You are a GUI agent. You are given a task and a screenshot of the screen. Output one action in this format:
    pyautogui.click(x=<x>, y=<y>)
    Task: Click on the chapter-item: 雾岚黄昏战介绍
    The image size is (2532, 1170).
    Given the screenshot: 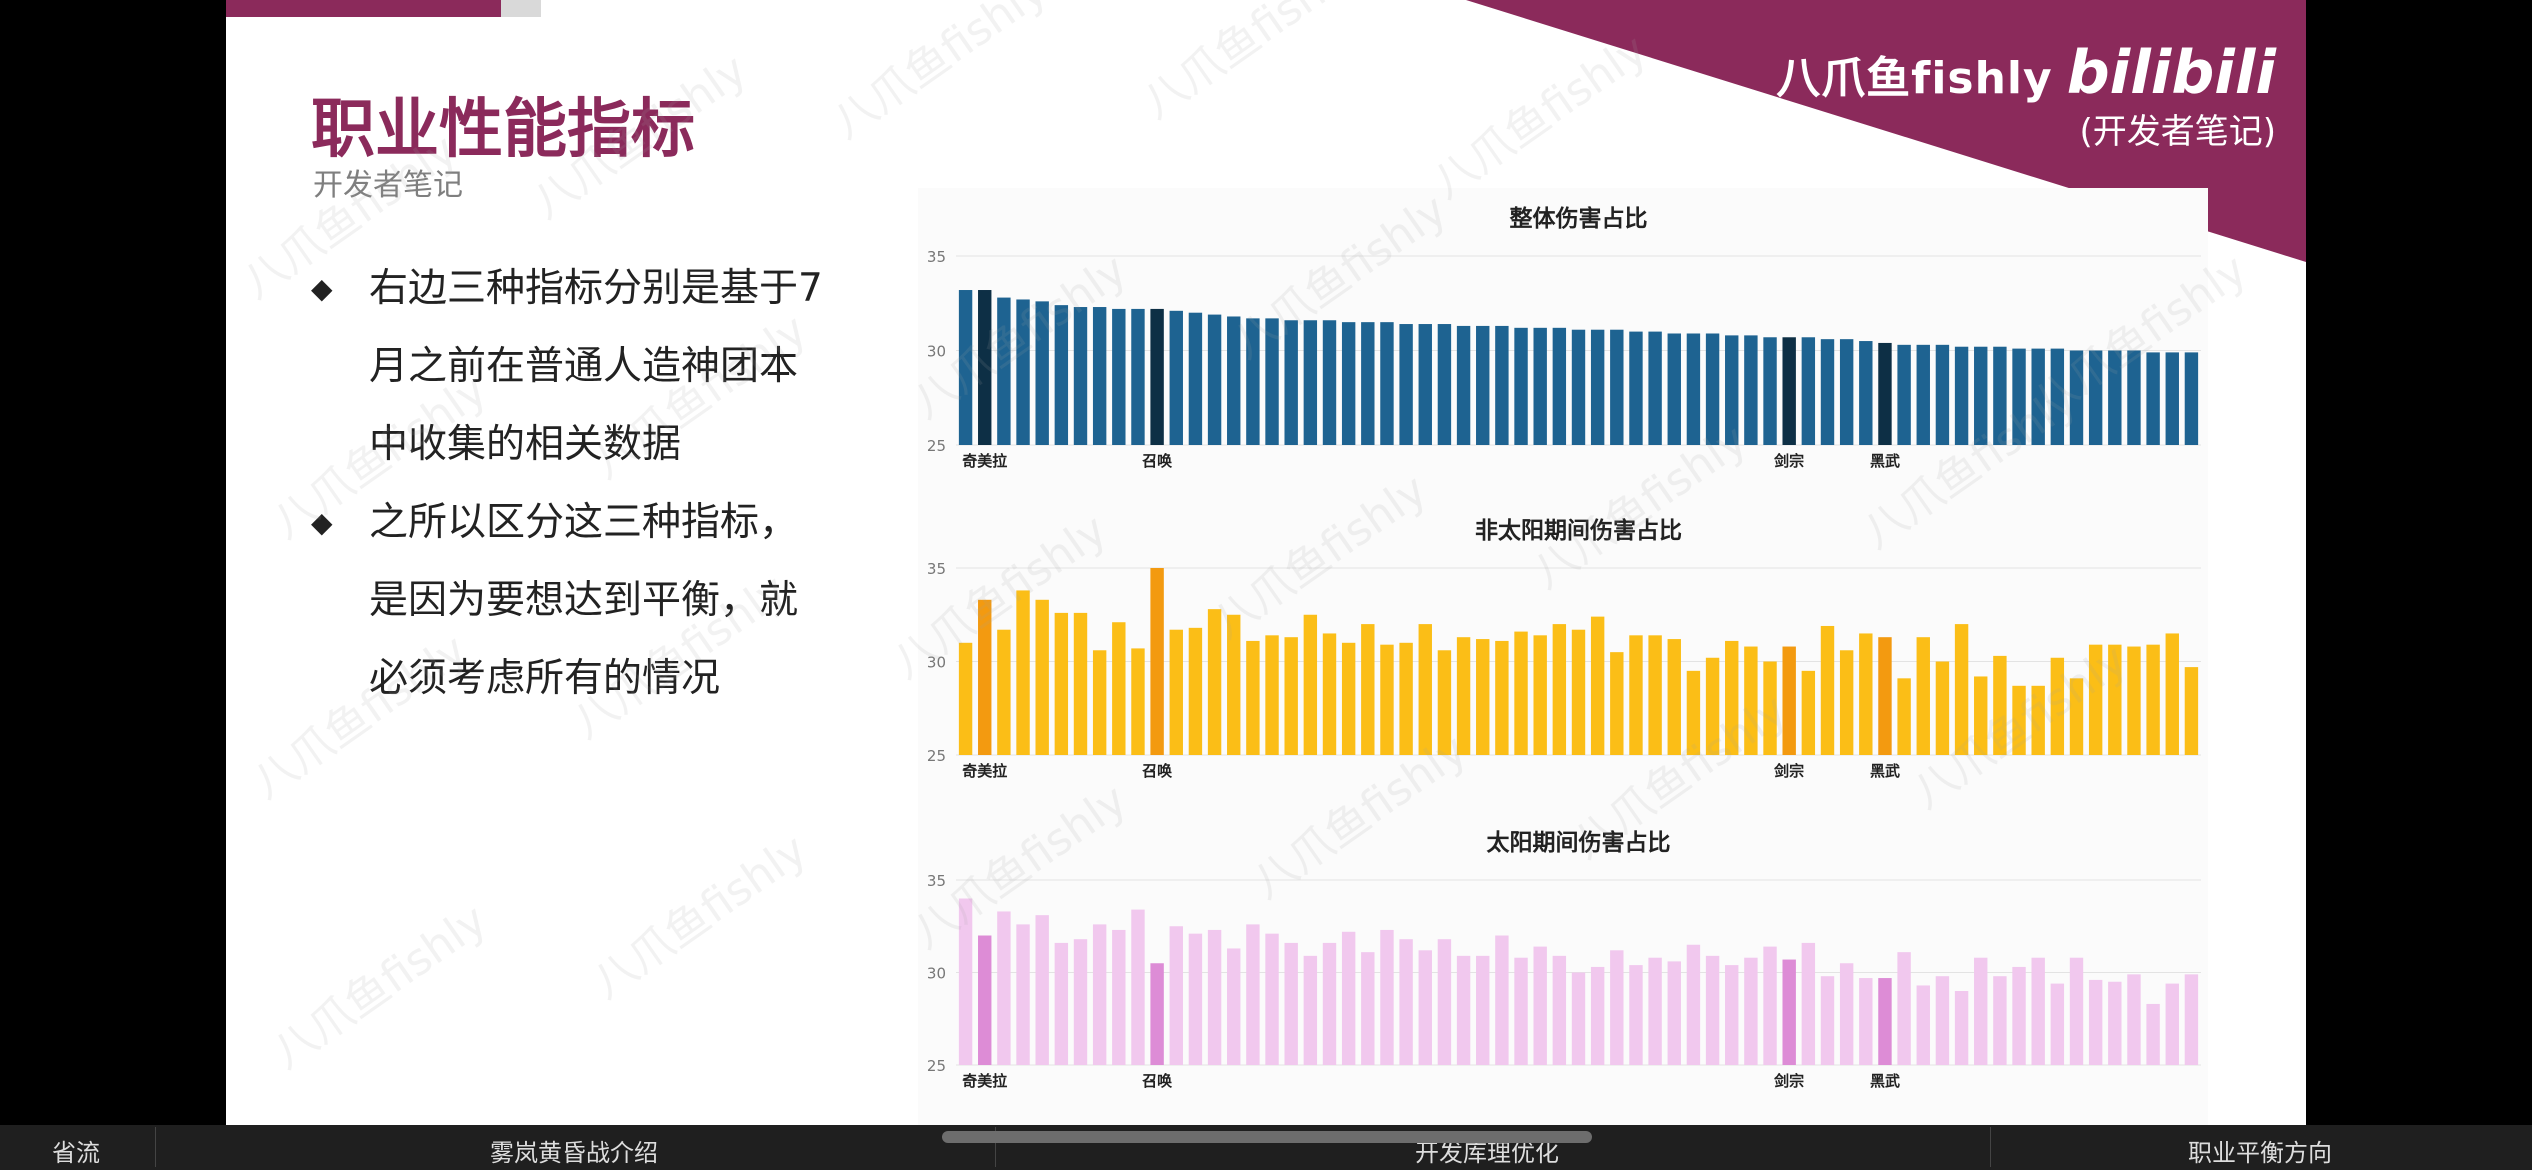 What is the action you would take?
    pyautogui.click(x=574, y=1153)
    